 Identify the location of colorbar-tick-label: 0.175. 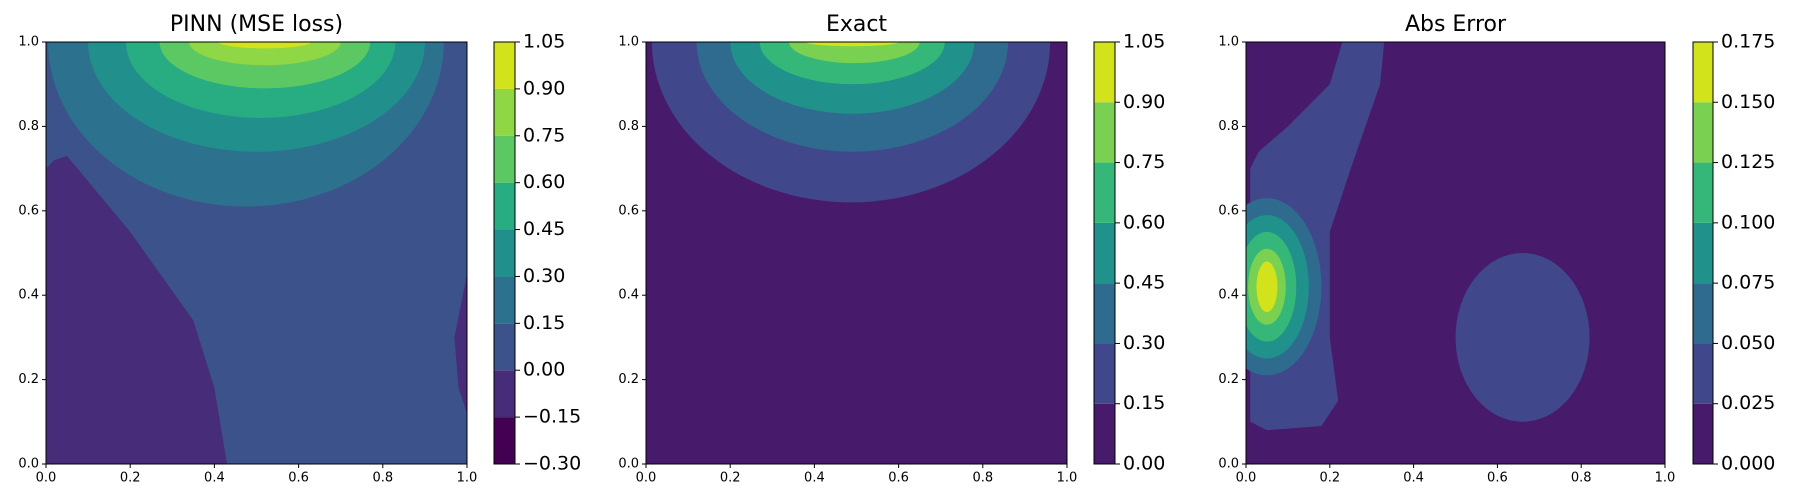
(1748, 42).